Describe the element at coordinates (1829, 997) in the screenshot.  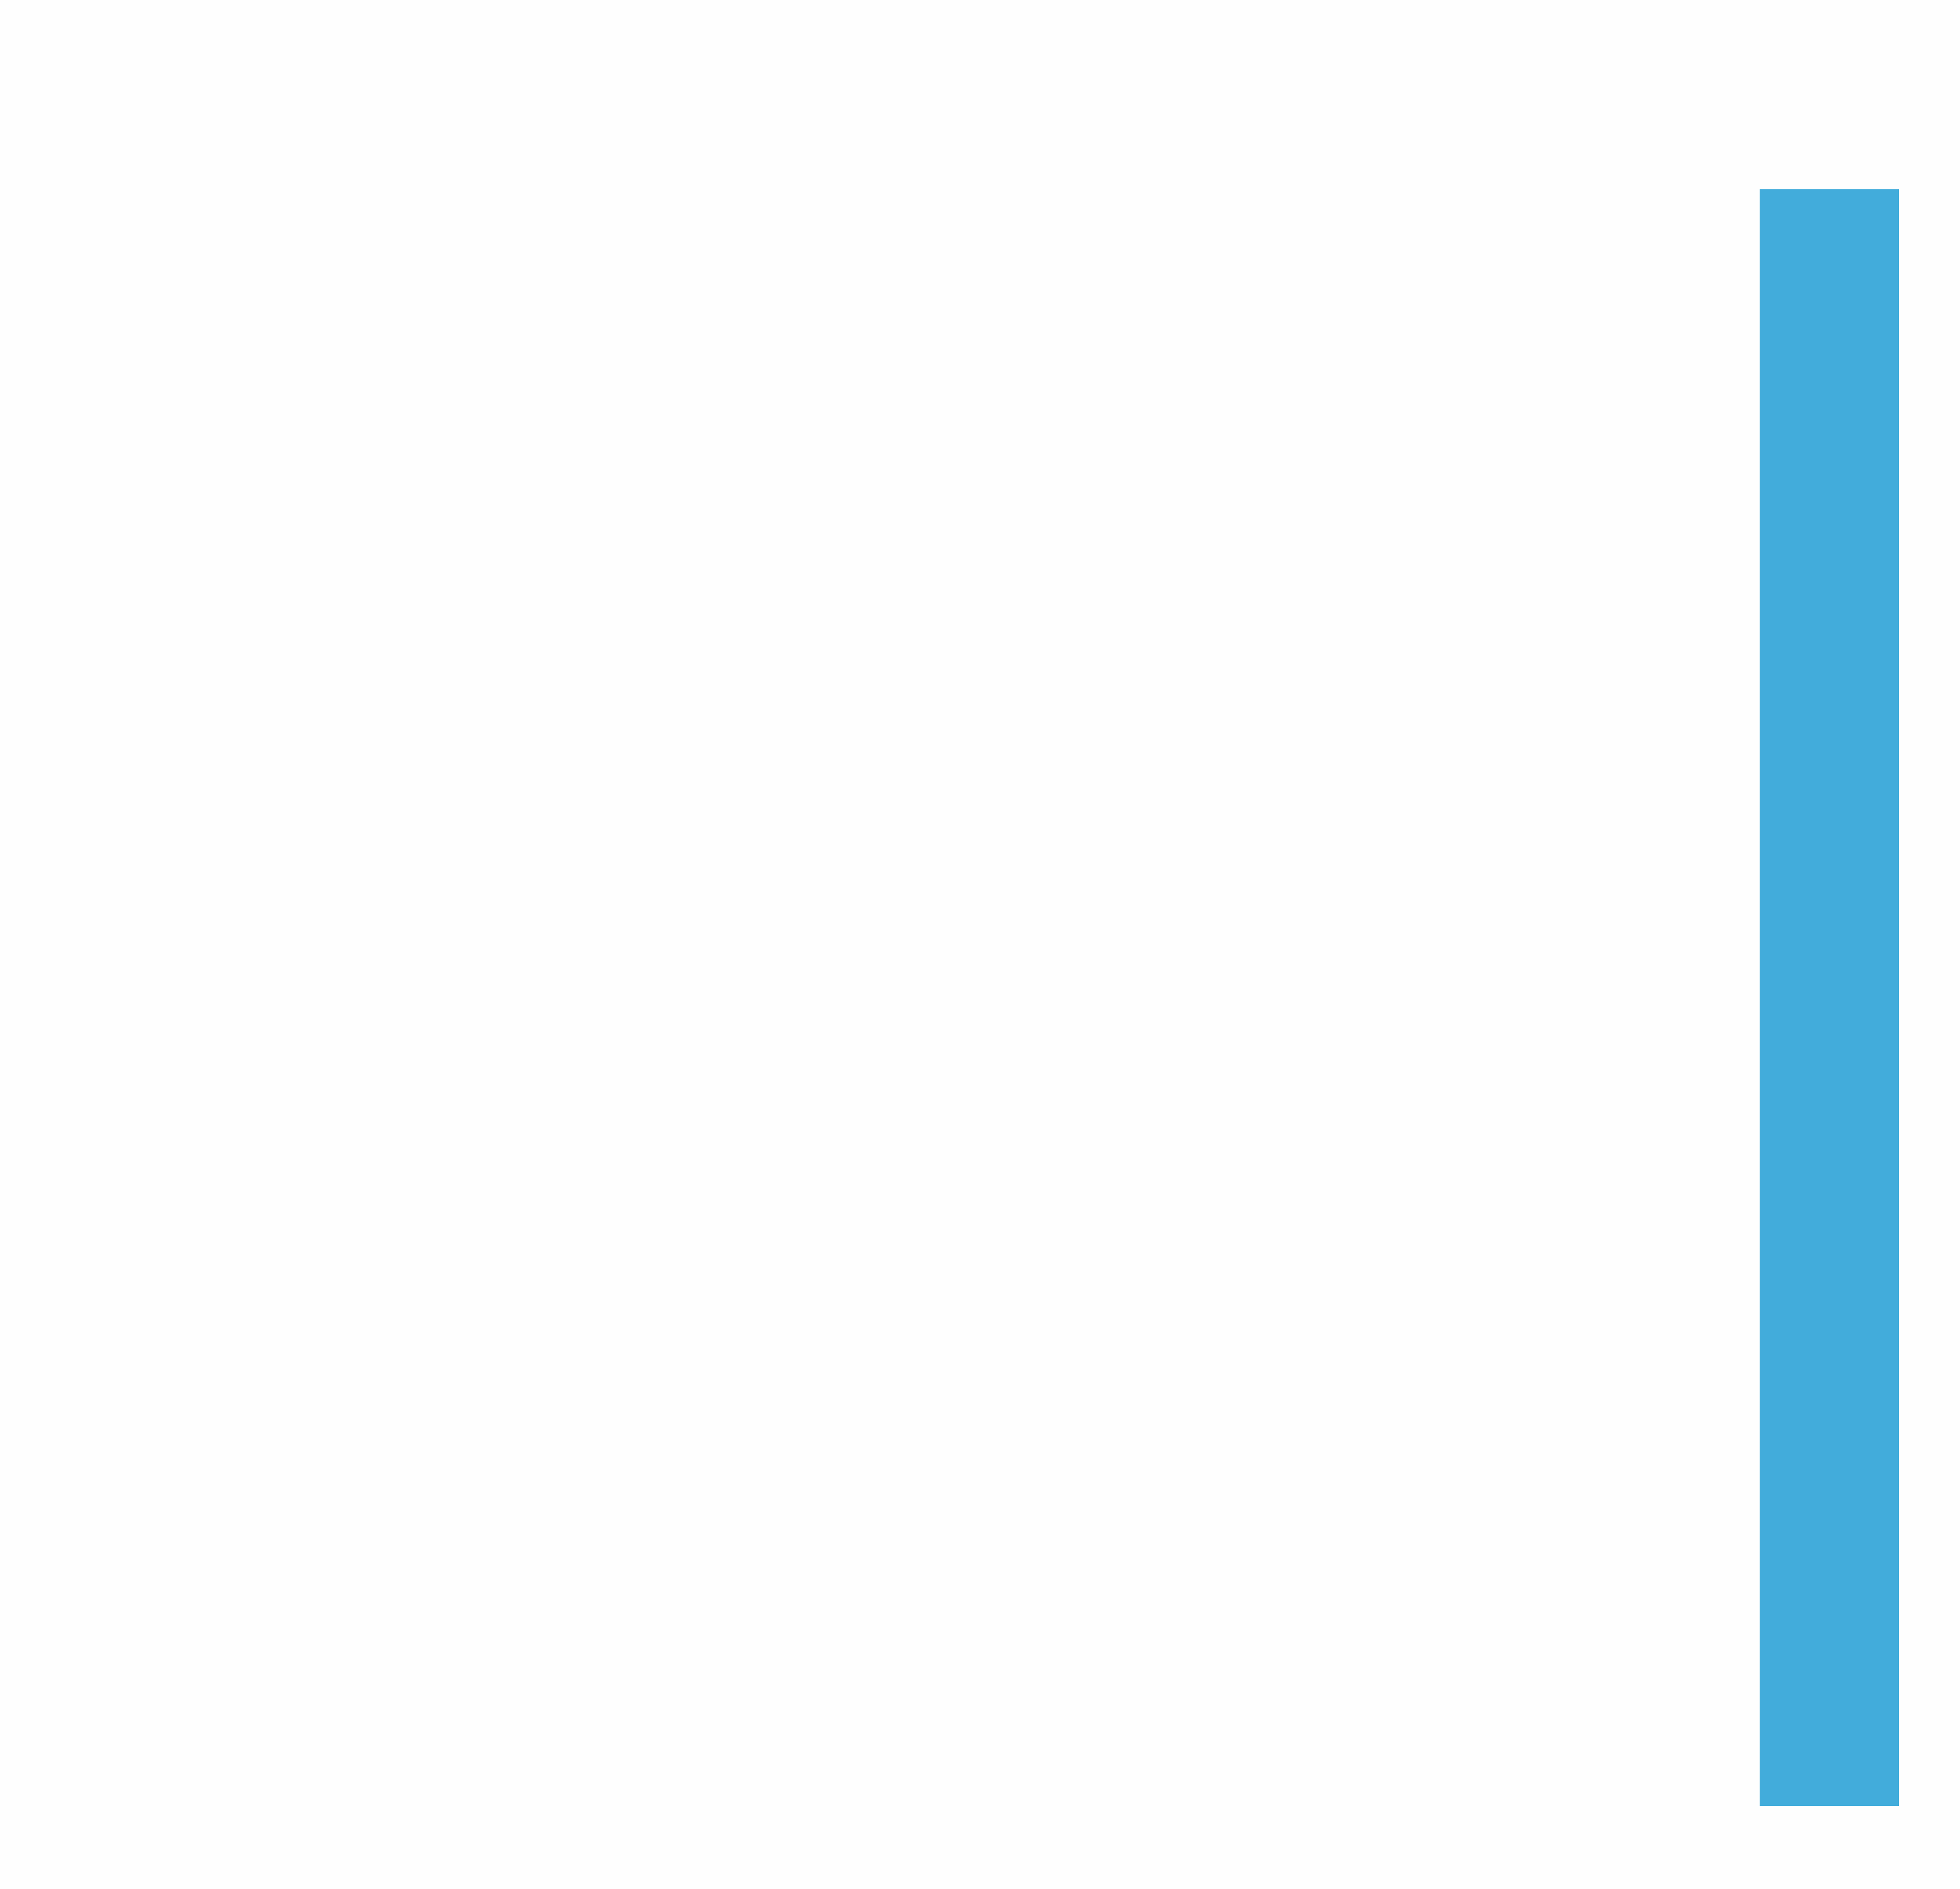
I see `vertical-blue-bar` at that location.